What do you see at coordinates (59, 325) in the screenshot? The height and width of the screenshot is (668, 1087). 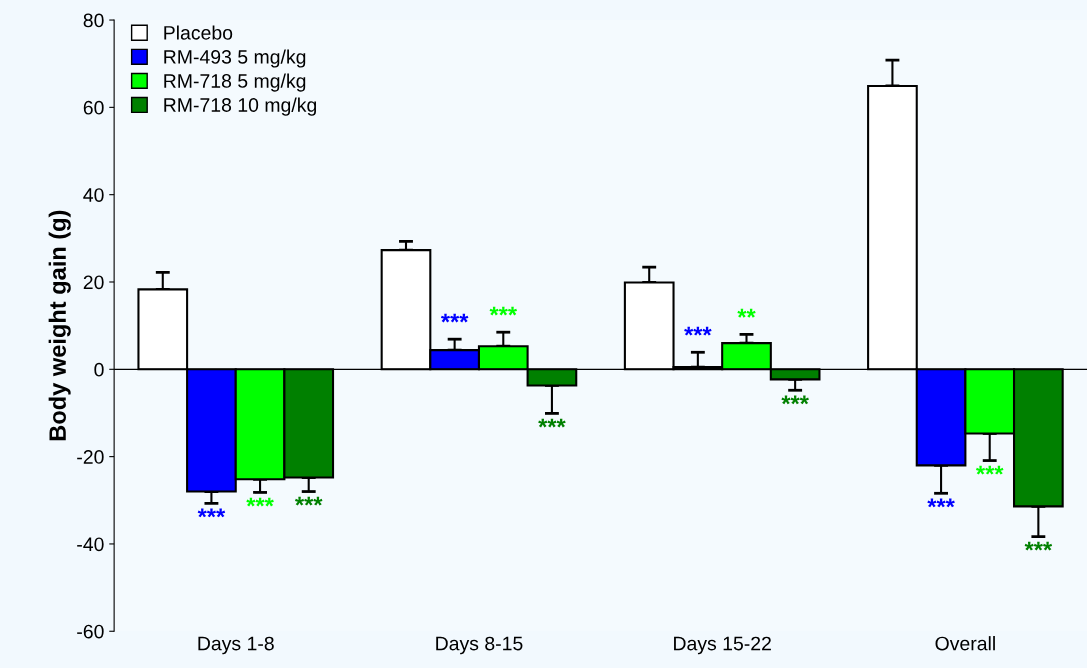 I see `y-axis-title: Body weight gain (g)` at bounding box center [59, 325].